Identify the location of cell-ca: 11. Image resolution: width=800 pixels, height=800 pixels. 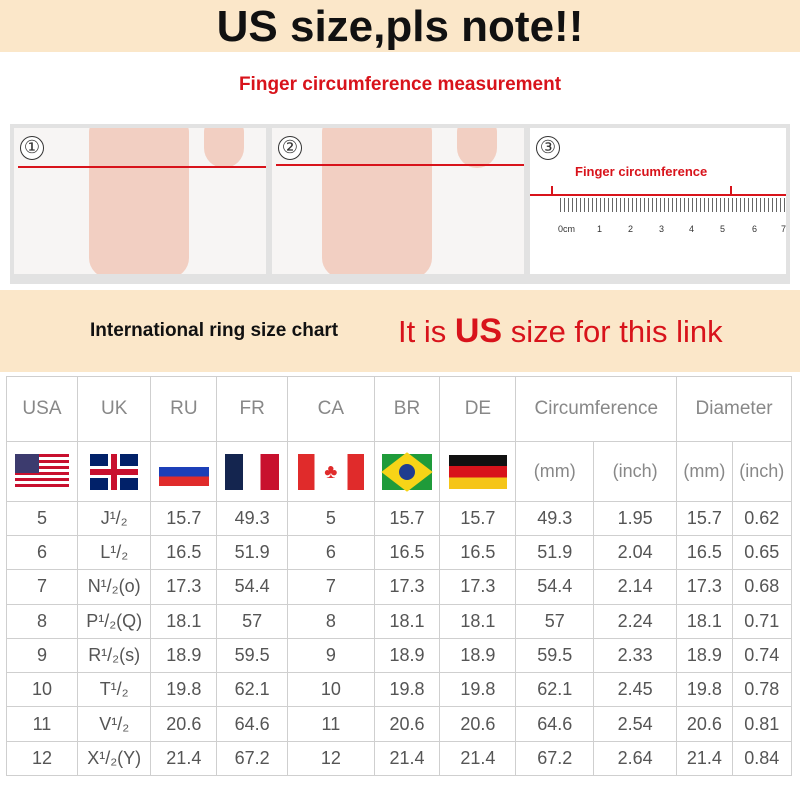
(331, 724).